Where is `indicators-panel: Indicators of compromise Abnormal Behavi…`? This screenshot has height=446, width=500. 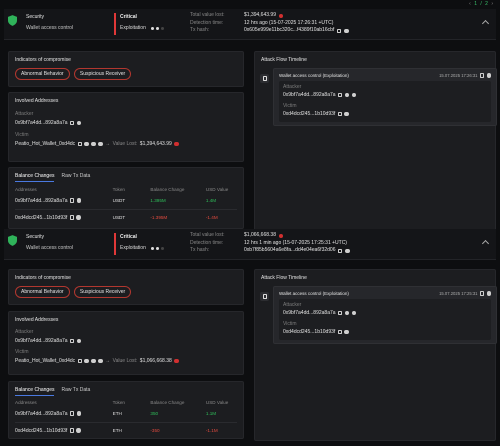 indicators-panel: Indicators of compromise Abnormal Behavi… is located at coordinates (126, 69).